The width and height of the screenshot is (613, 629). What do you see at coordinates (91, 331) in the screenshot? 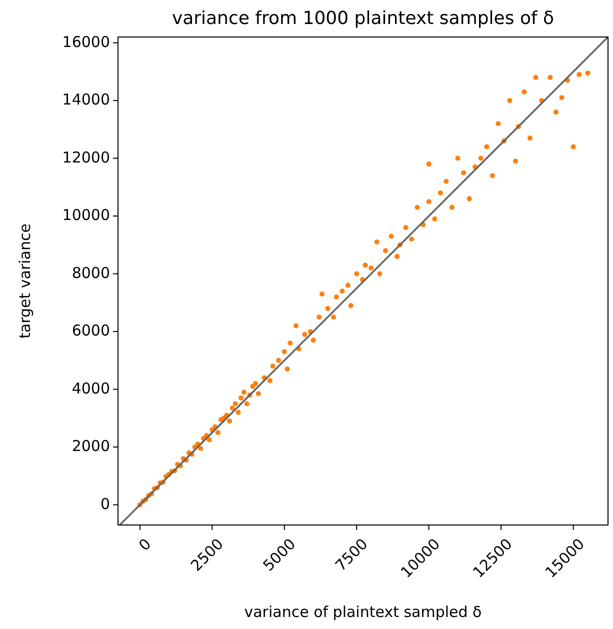
I see `y-tick-label: 6000` at bounding box center [91, 331].